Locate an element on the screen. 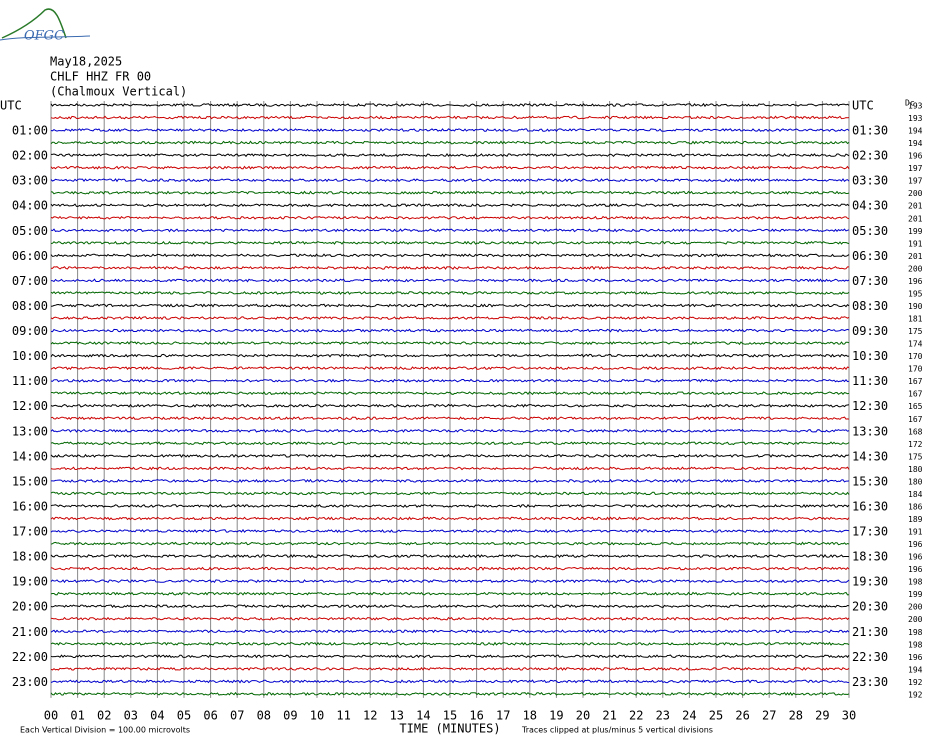 This screenshot has width=930, height=744. left-label: 04:00 is located at coordinates (30, 206).